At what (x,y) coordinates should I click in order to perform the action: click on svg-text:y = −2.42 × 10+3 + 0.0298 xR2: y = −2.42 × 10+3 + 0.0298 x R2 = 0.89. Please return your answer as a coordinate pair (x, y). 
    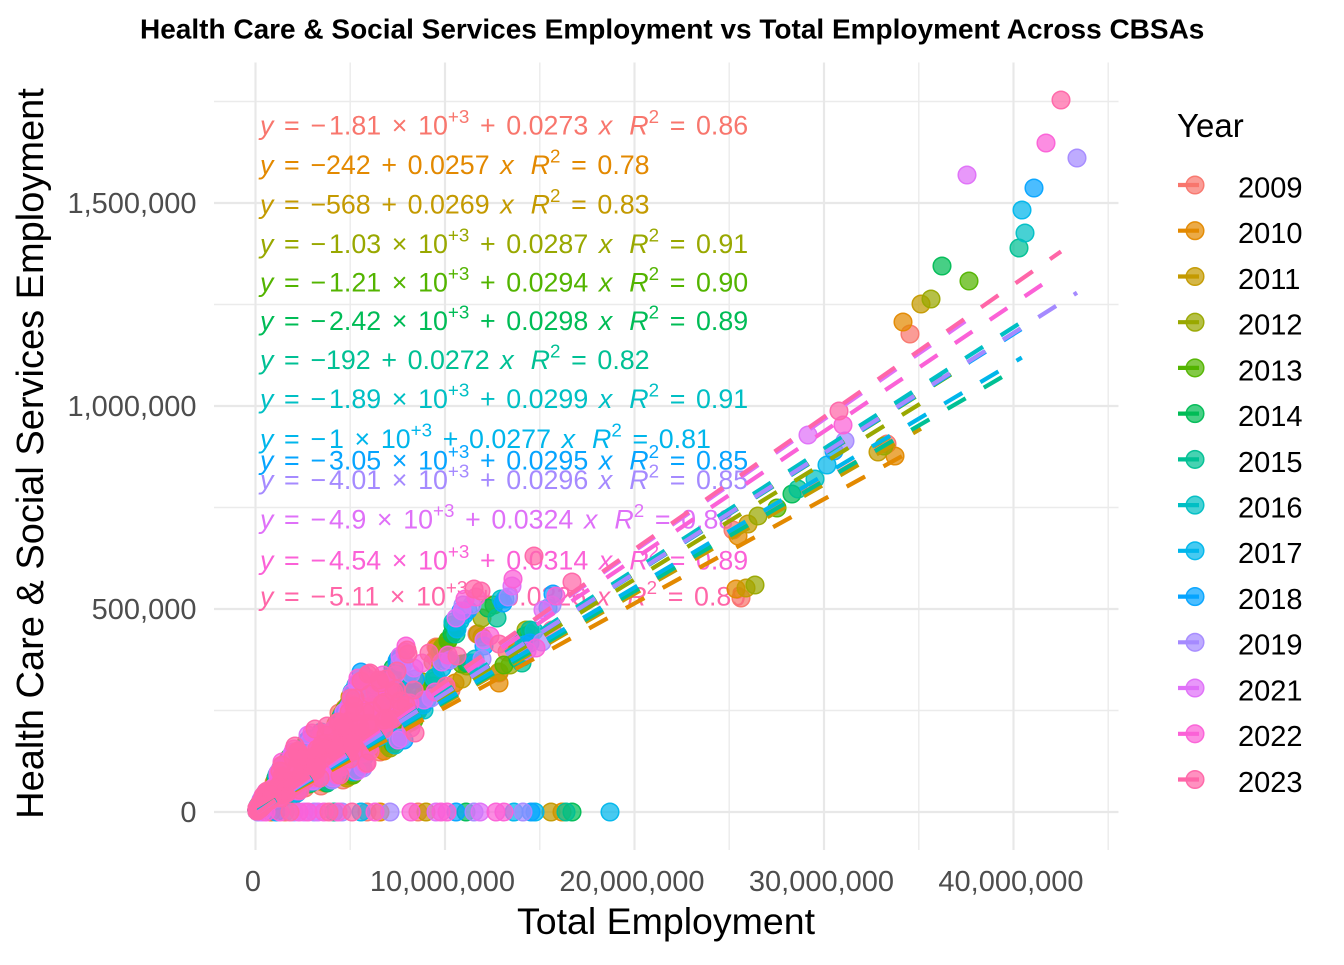
    Looking at the image, I should click on (503, 319).